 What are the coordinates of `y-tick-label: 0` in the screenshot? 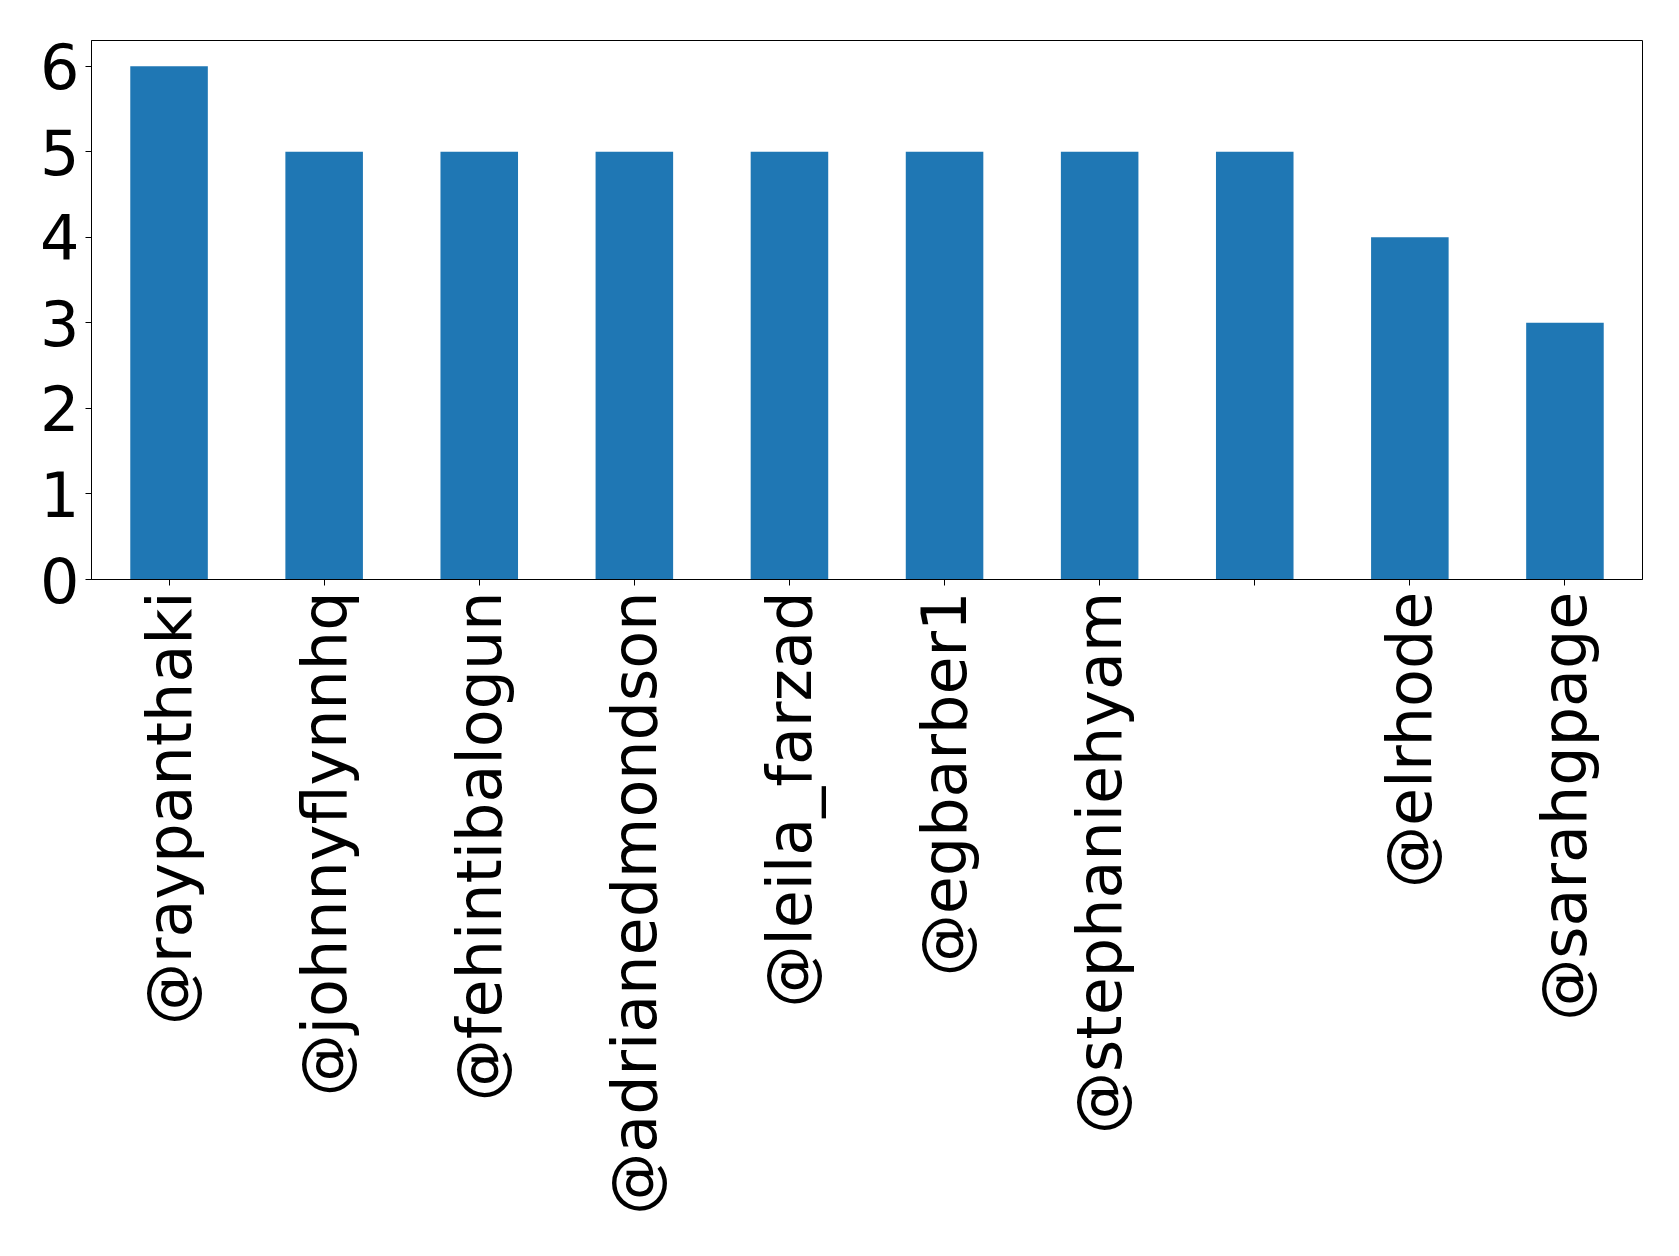 It's located at (60, 581).